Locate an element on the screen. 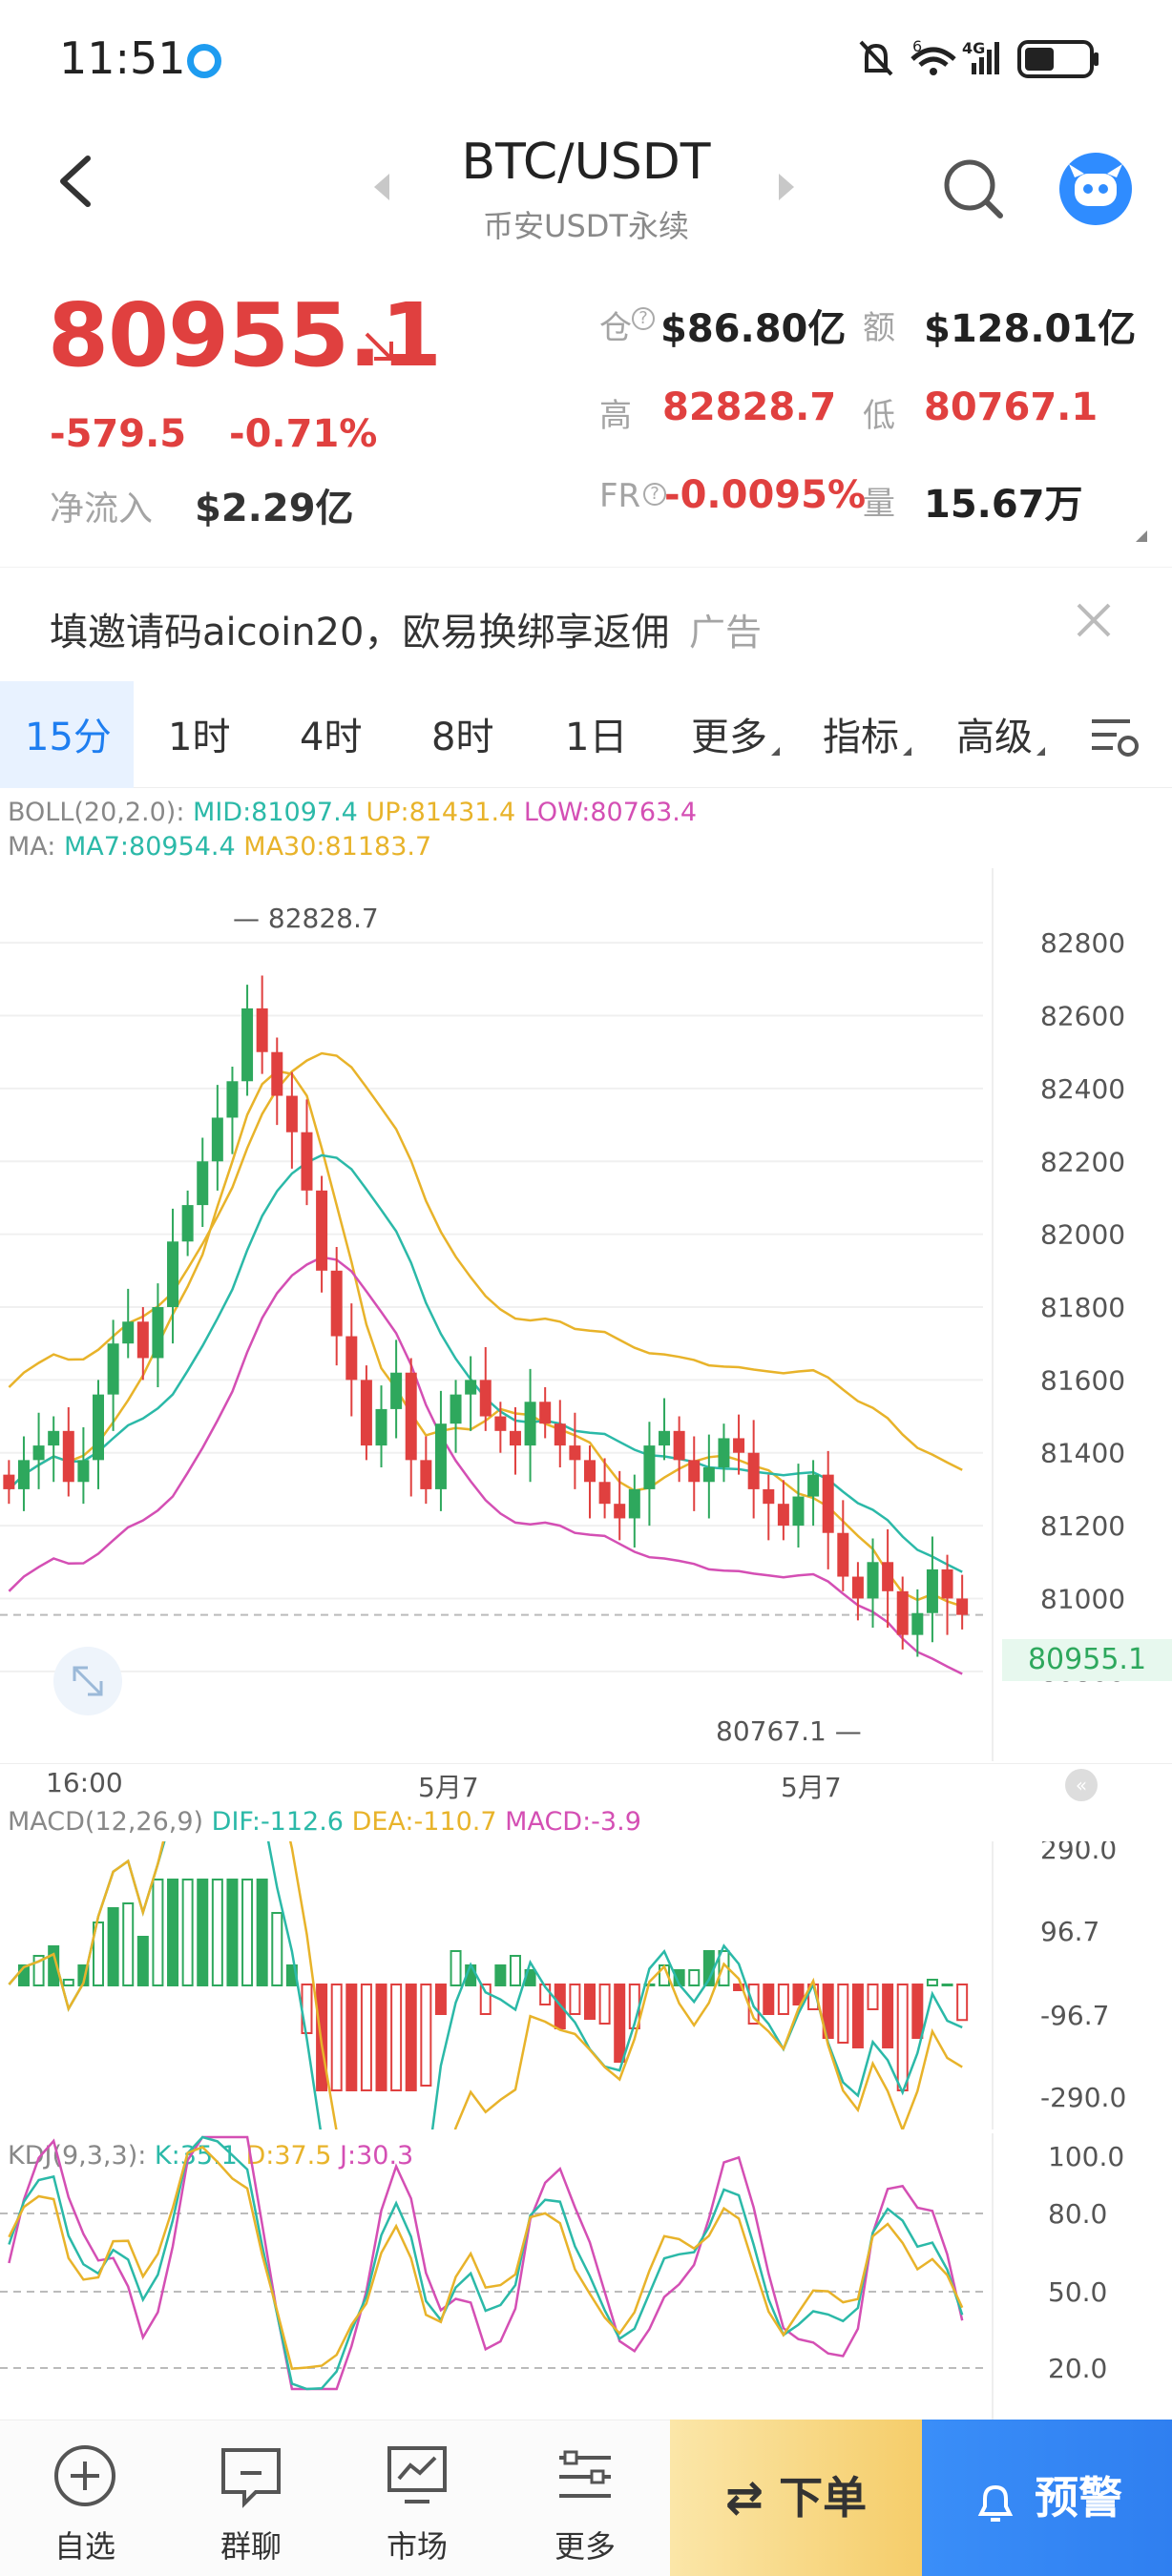 This screenshot has width=1172, height=2576. tab-advanced: 高级 is located at coordinates (1001, 733).